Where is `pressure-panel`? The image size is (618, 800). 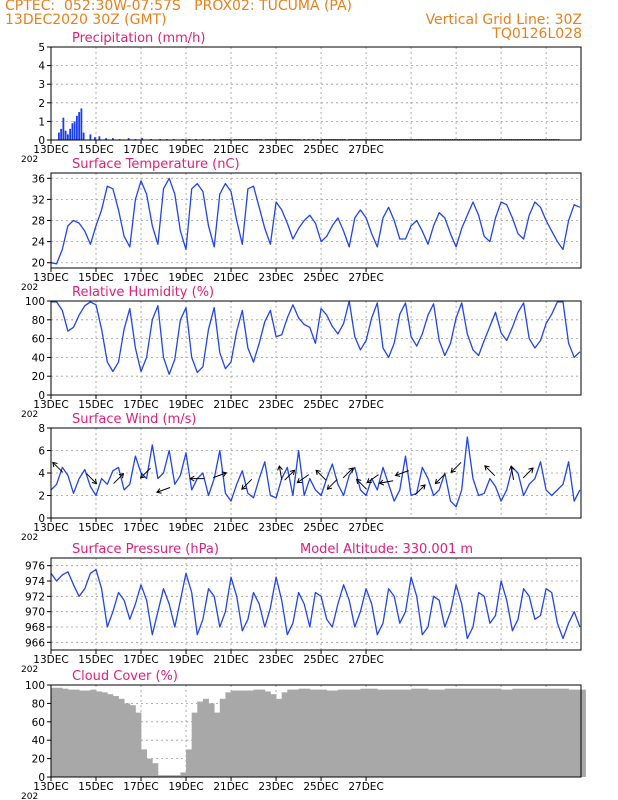
pressure-panel is located at coordinates (314, 605).